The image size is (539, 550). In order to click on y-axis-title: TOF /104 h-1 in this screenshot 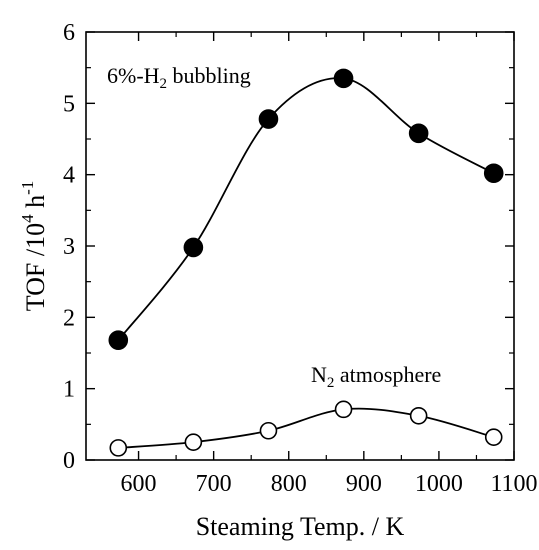, I will do `click(34, 246)`.